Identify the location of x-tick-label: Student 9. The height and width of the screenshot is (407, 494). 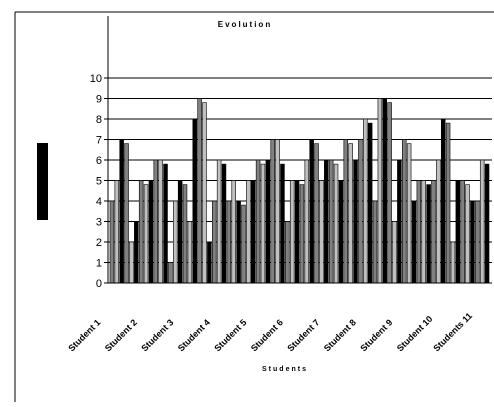
(376, 335).